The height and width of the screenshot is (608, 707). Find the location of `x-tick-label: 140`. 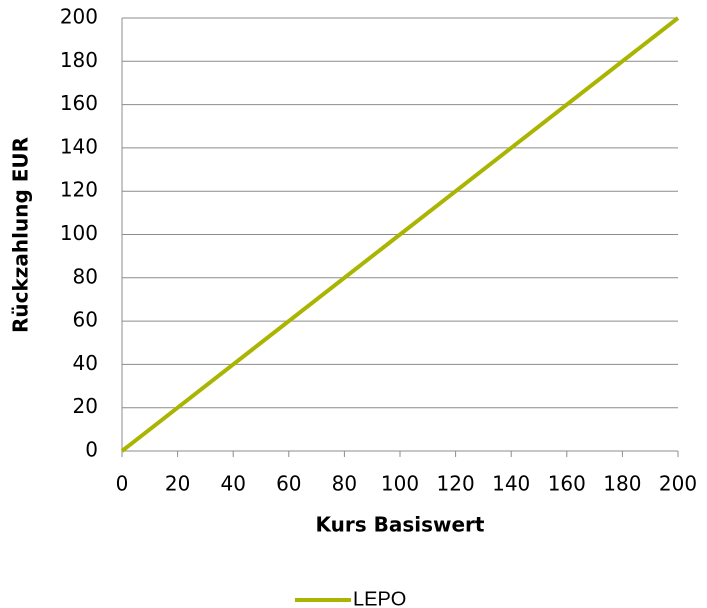

x-tick-label: 140 is located at coordinates (511, 484).